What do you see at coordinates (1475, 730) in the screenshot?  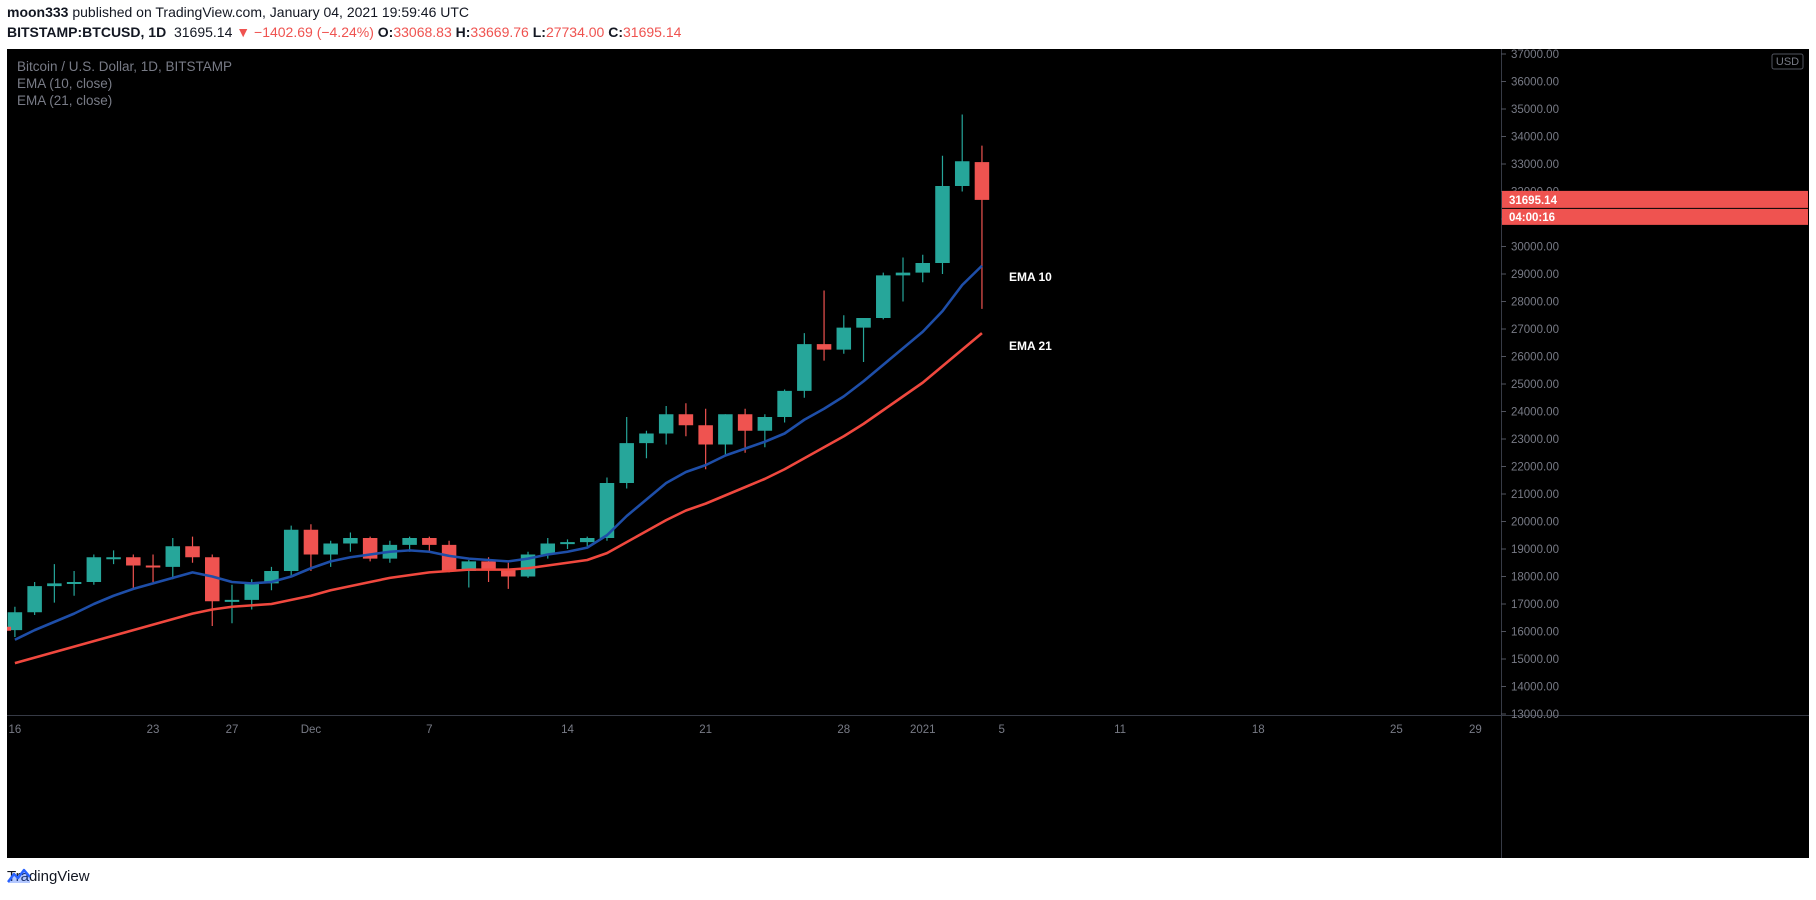 I see `x-tick-label: 29` at bounding box center [1475, 730].